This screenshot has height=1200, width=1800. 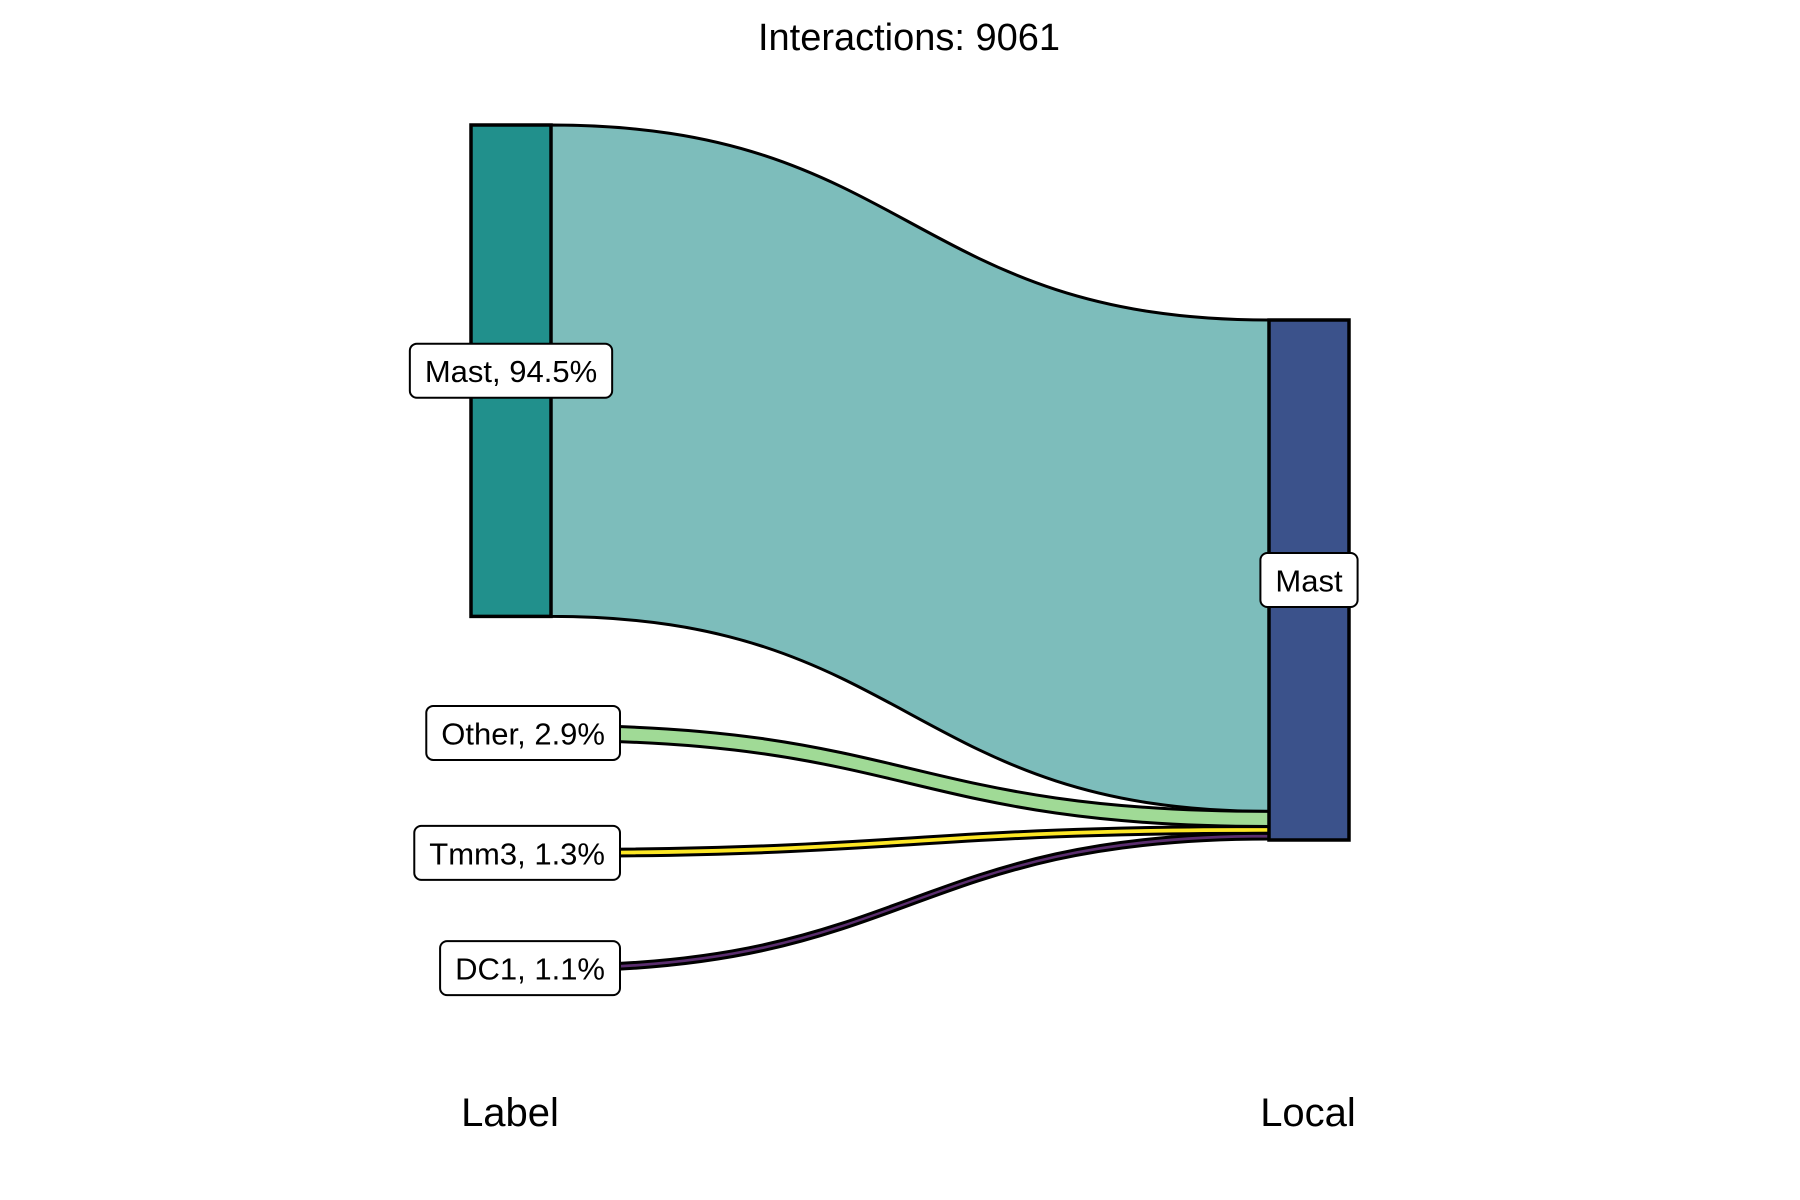 I want to click on axis-label-right: Local, so click(x=1308, y=1113).